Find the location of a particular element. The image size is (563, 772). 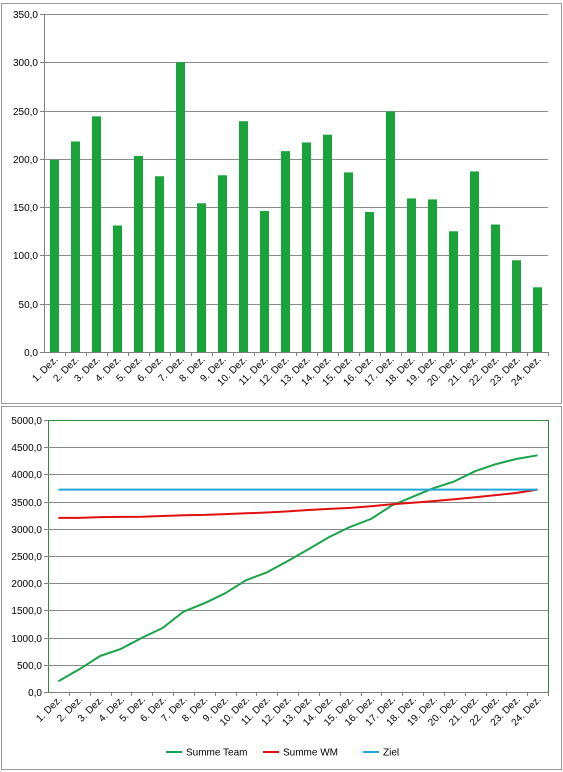

y-tick-label: 100,0 is located at coordinates (25, 256).